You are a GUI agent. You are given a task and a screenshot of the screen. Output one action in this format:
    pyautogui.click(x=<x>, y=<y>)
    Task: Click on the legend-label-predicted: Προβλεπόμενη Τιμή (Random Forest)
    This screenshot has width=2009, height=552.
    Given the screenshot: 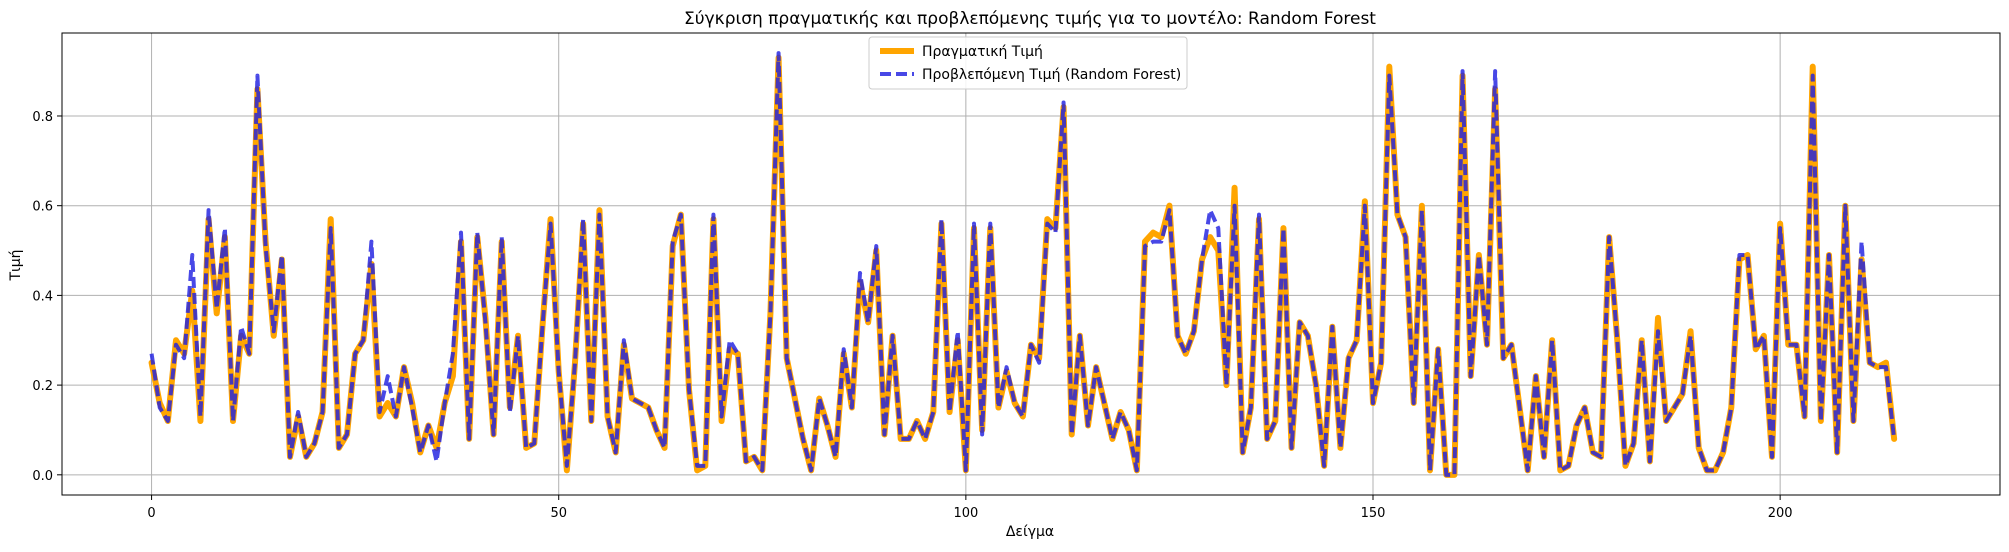 What is the action you would take?
    pyautogui.click(x=1051, y=75)
    